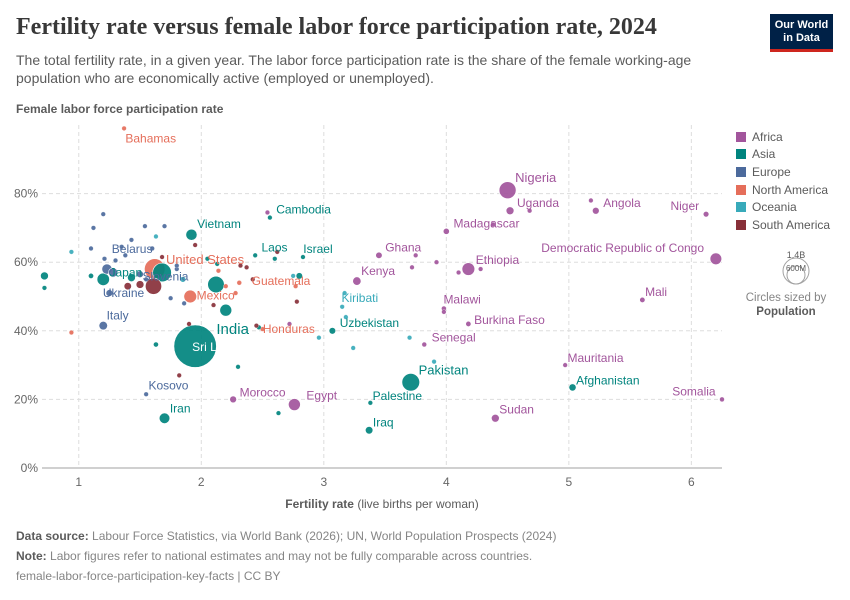 This screenshot has height=600, width=850. I want to click on point-kenya, so click(357, 281).